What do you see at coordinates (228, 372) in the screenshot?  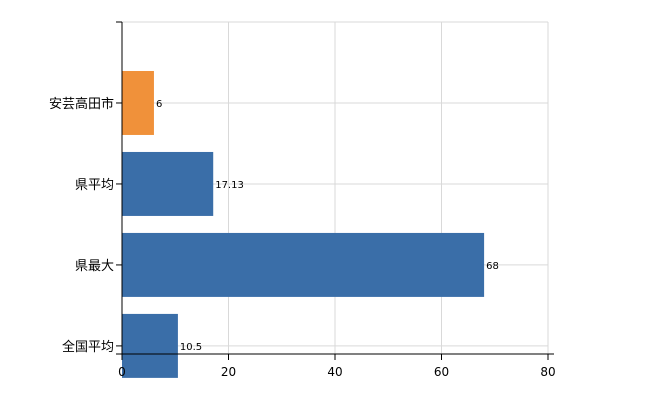 I see `x-tick-label: 20` at bounding box center [228, 372].